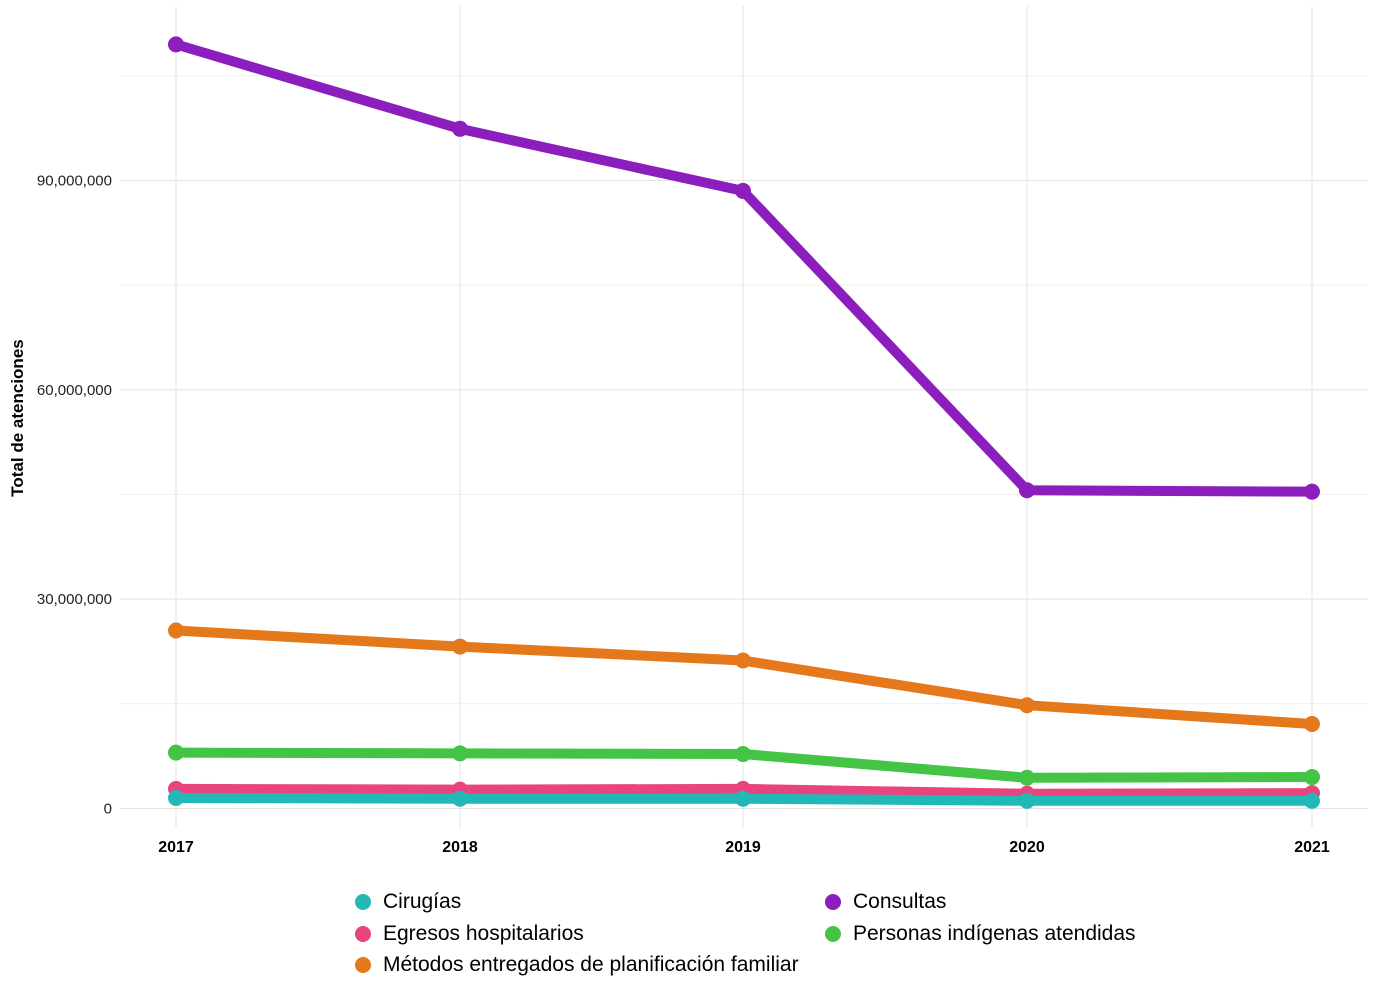 The image size is (1377, 984). Describe the element at coordinates (1312, 847) in the screenshot. I see `x-tick-label: 2021` at that location.